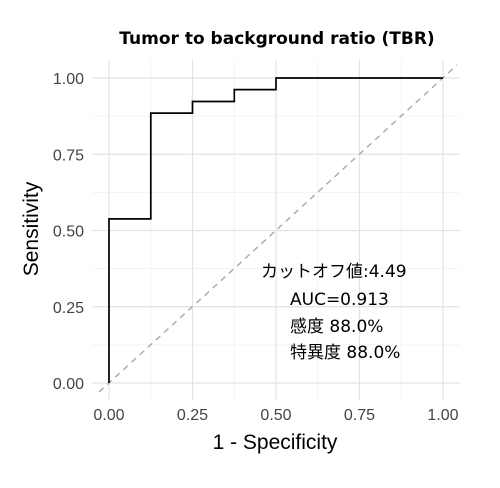 The width and height of the screenshot is (500, 488). I want to click on x-tick-label: 0.00, so click(108, 415).